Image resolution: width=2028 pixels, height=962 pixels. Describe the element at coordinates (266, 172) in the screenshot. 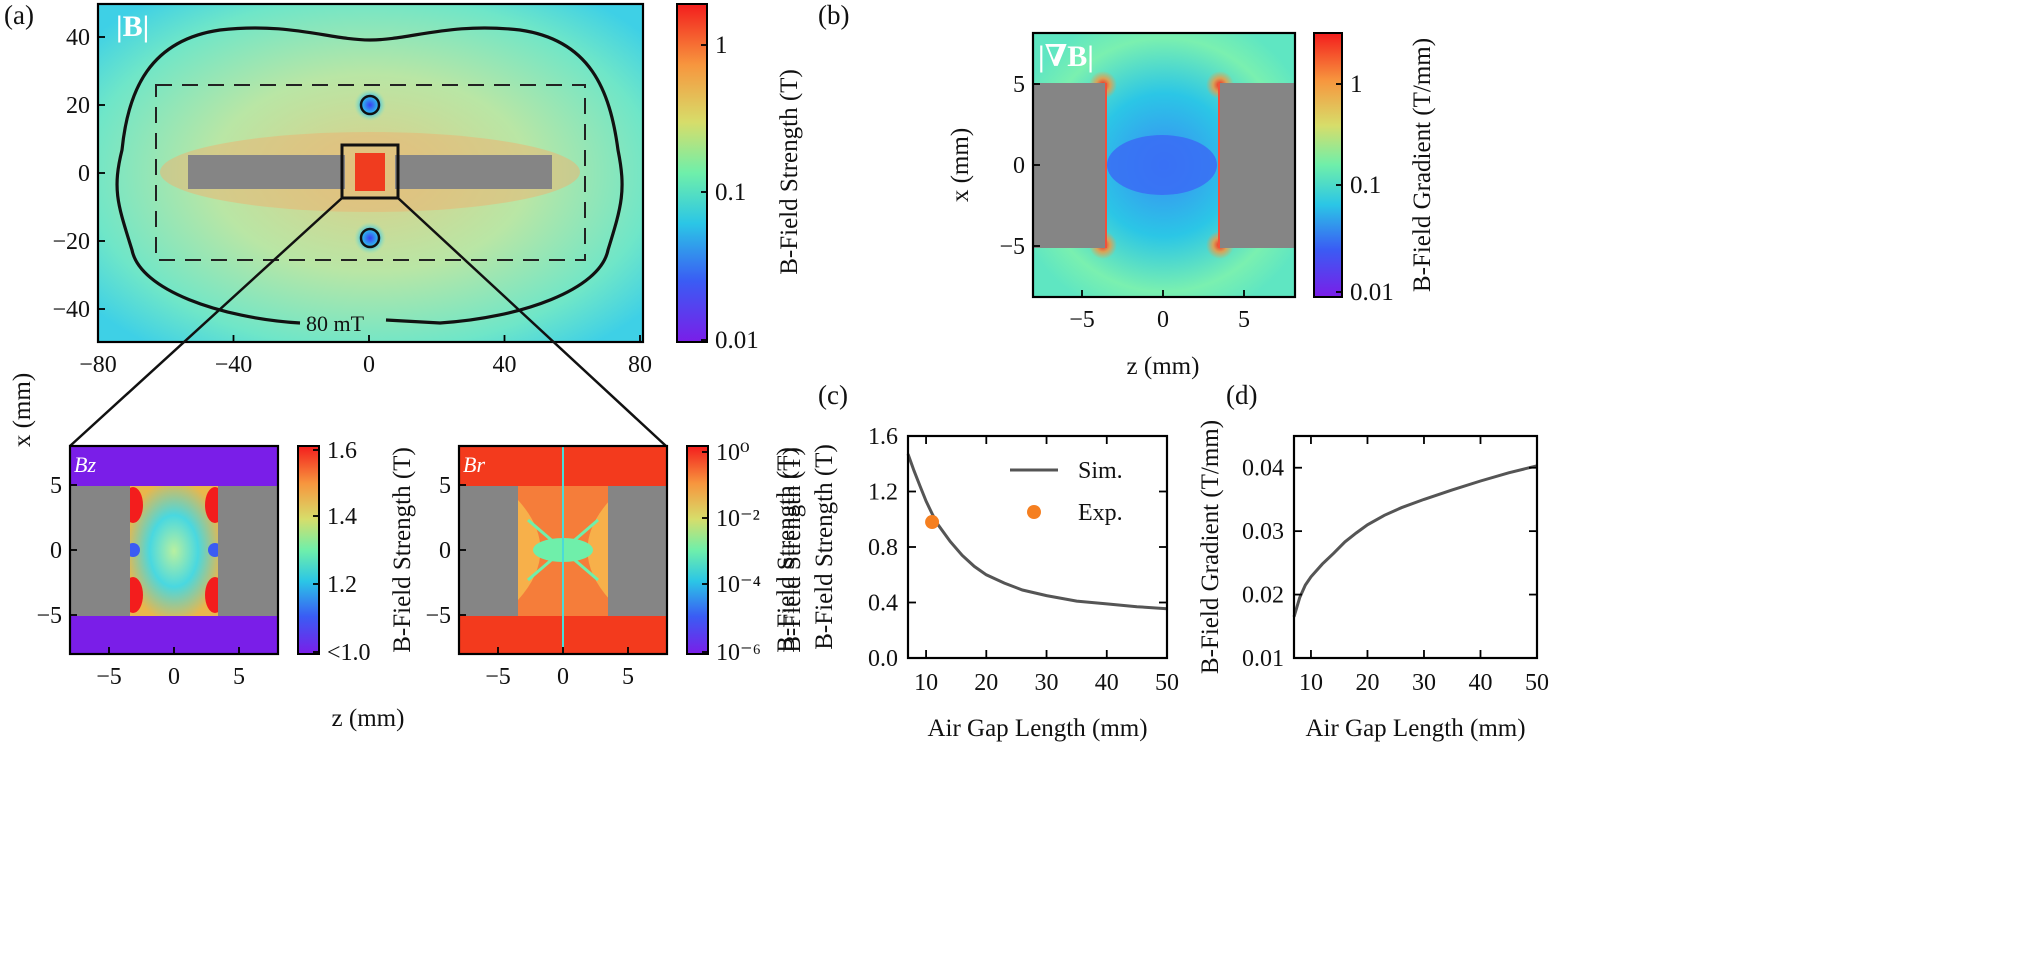

I see `magnet-left` at that location.